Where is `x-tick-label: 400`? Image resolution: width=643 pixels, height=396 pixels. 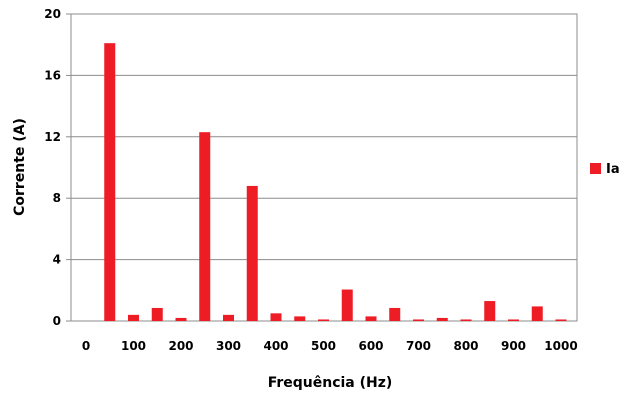
x-tick-label: 400 is located at coordinates (275, 346).